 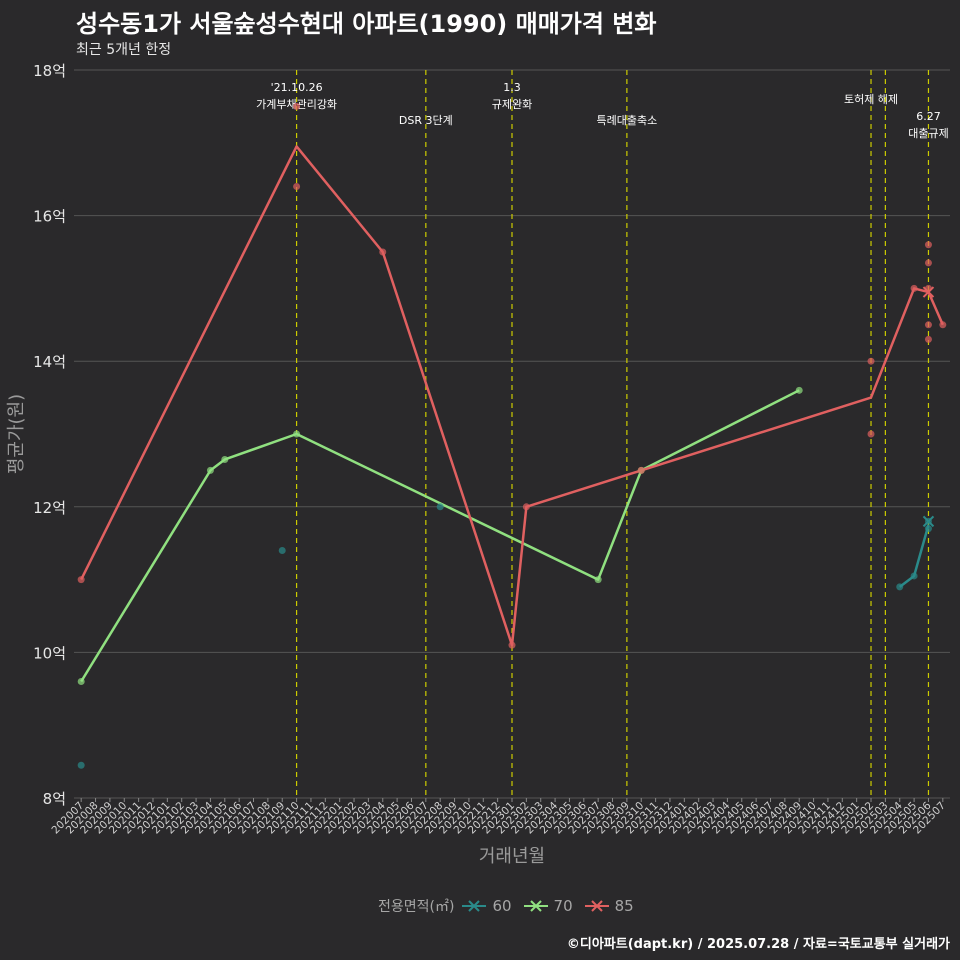 I want to click on legend-item-60: 60, so click(x=487, y=906).